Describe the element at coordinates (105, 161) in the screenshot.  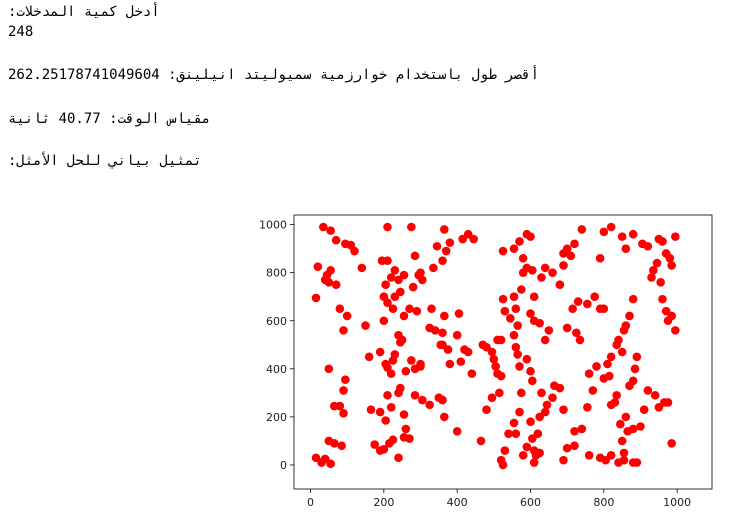
I see `plot-caption-line: تمثيل بياني للحل الأمثل:` at that location.